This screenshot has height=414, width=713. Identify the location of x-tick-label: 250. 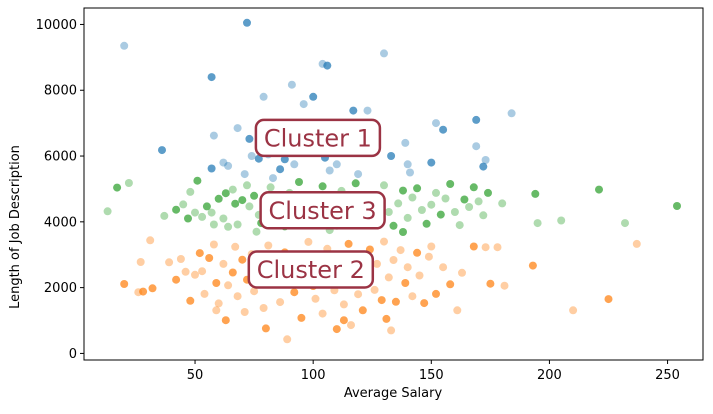
(667, 375).